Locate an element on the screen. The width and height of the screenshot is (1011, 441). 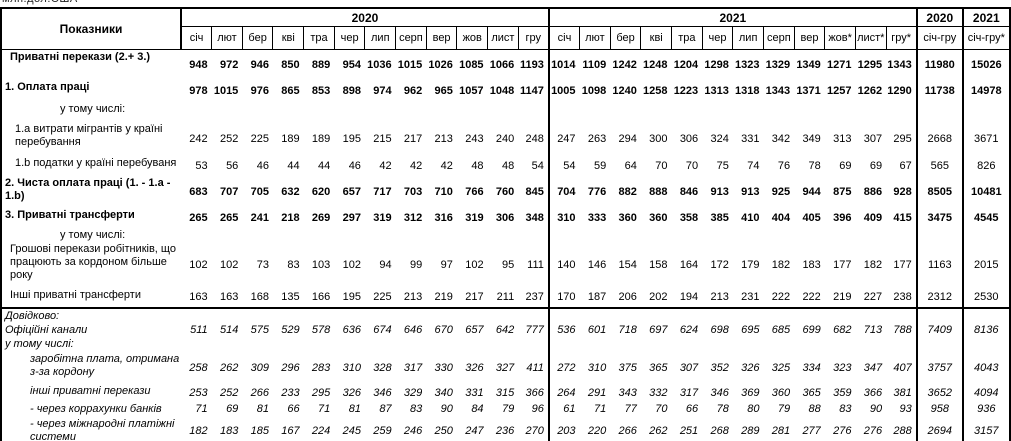
row-label: Довідково: is located at coordinates (91, 314).